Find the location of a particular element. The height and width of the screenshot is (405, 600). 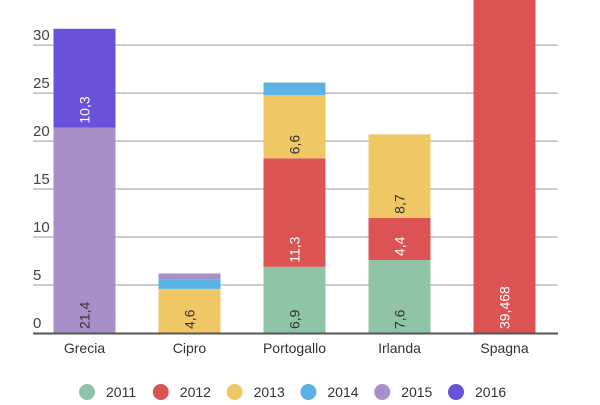

data-label: 6,6 is located at coordinates (295, 145).